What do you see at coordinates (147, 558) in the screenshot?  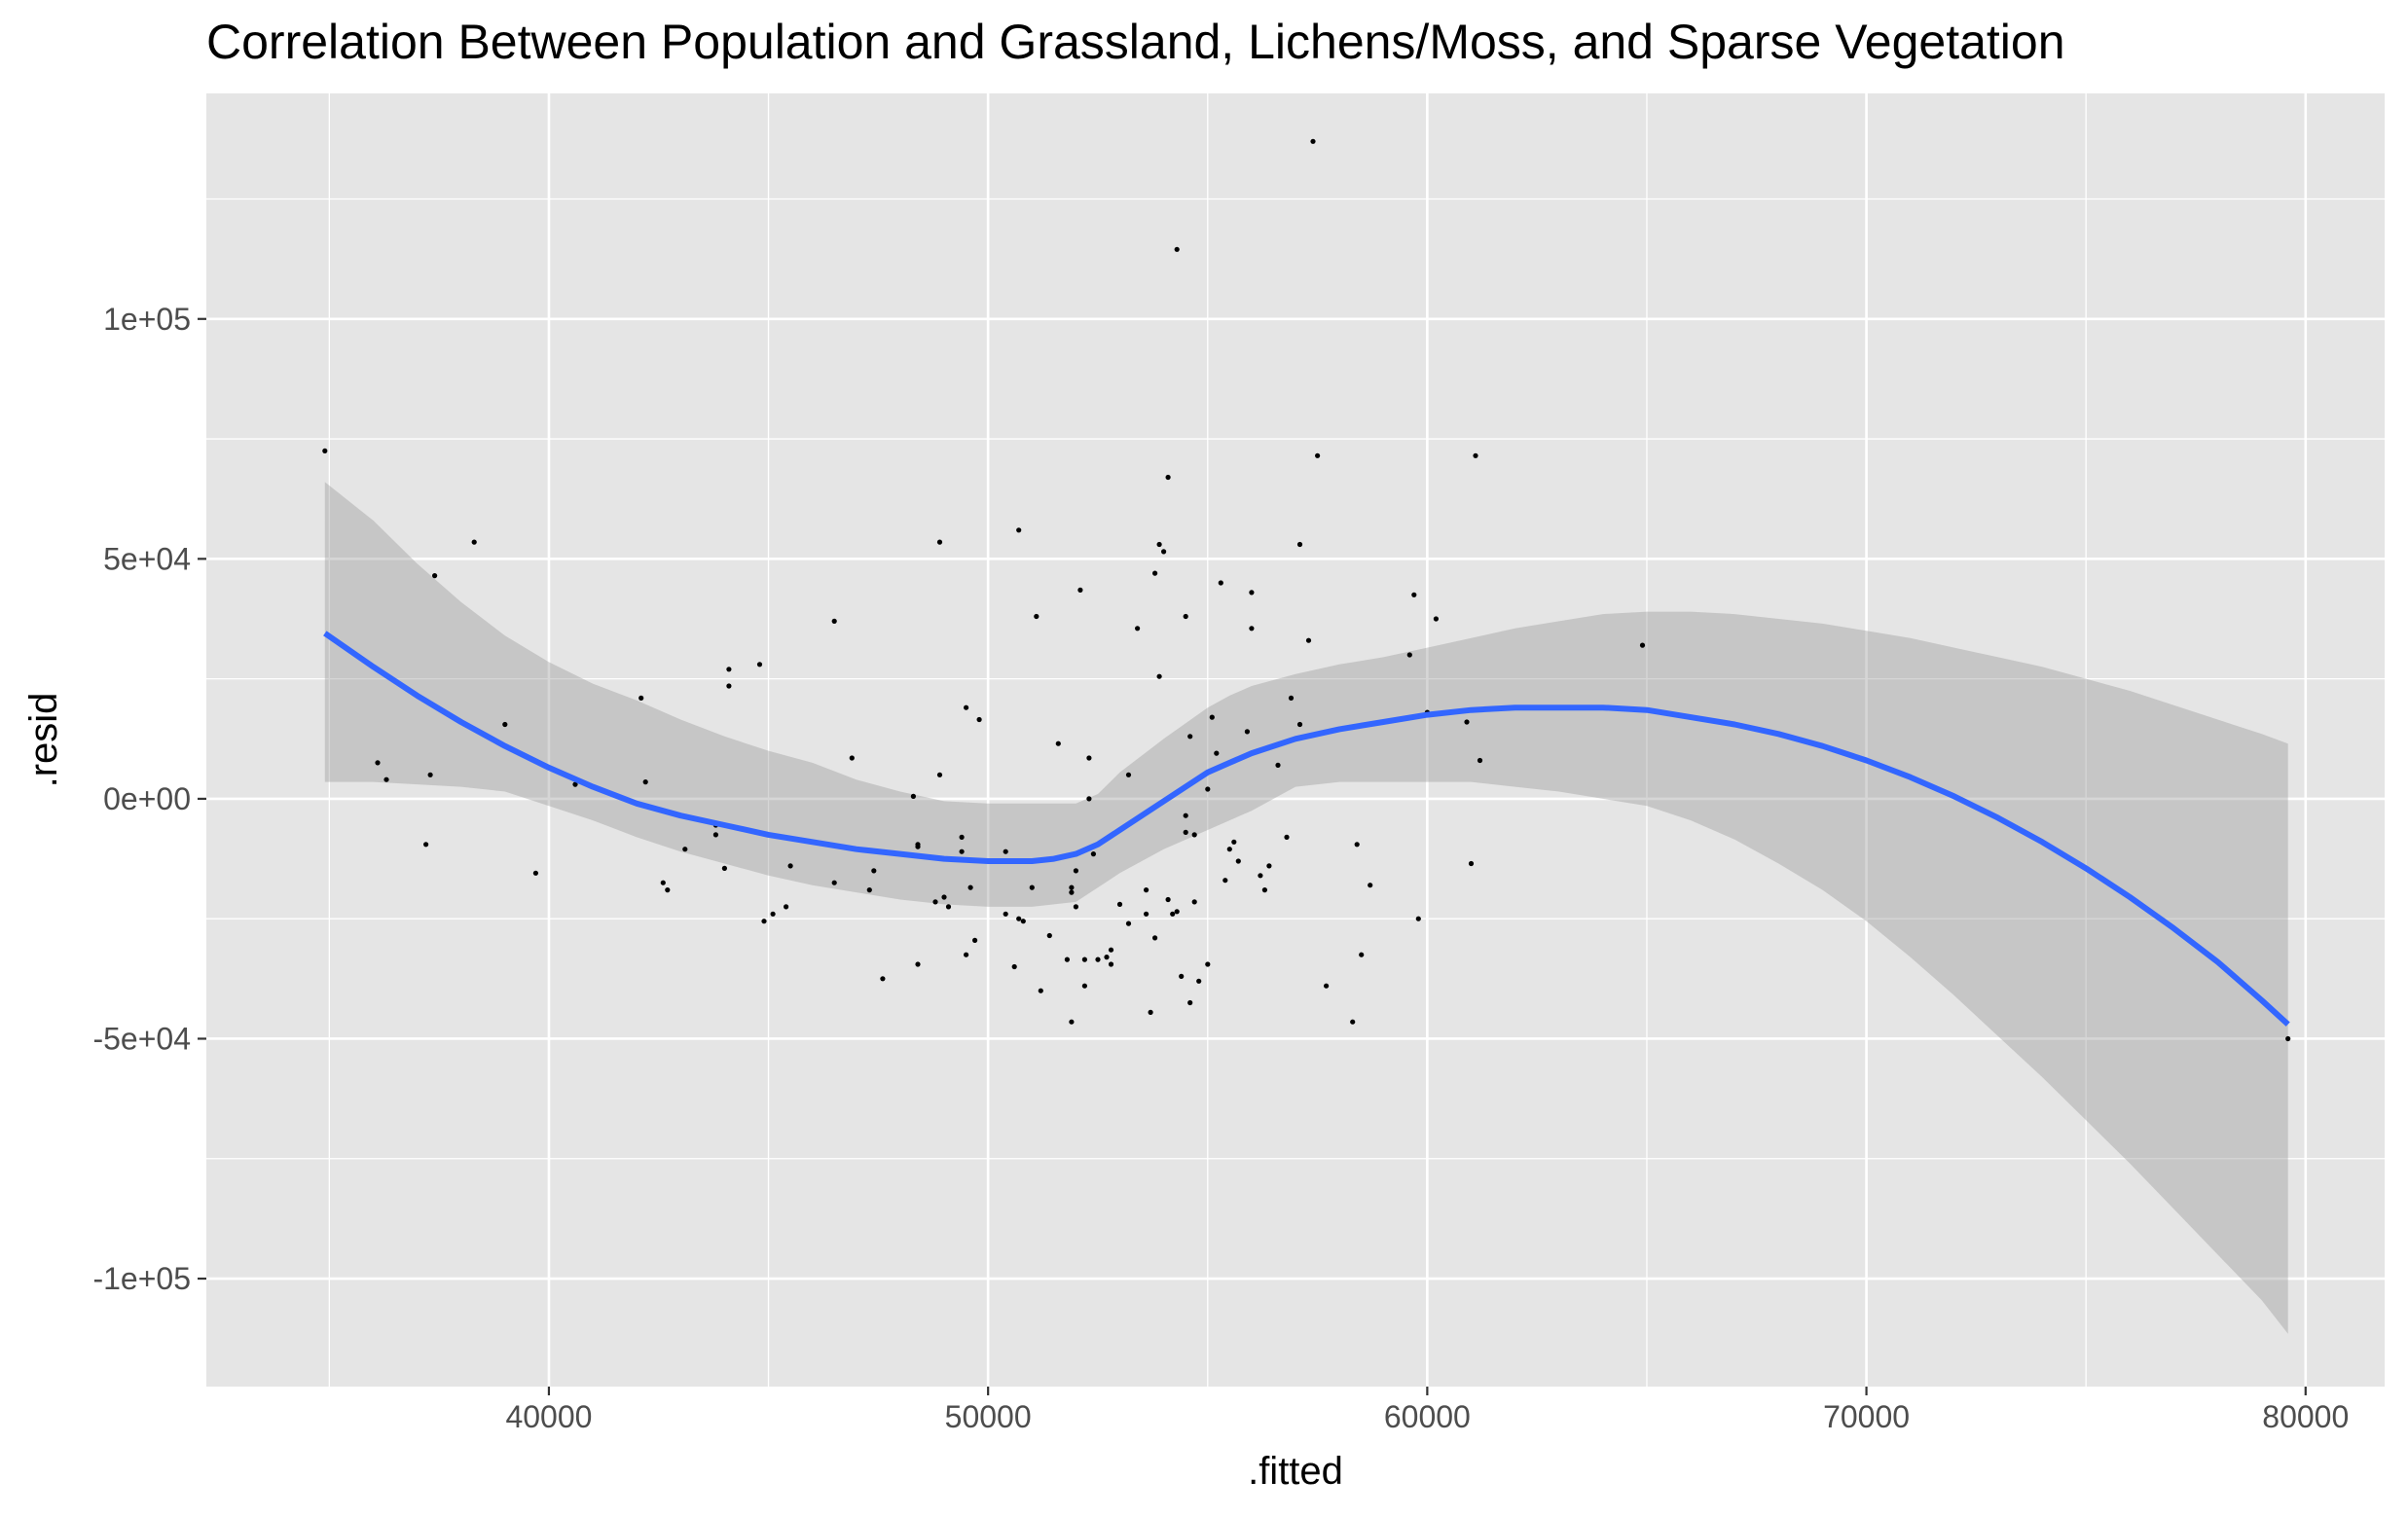 I see `y-tick-label: 5e+04` at bounding box center [147, 558].